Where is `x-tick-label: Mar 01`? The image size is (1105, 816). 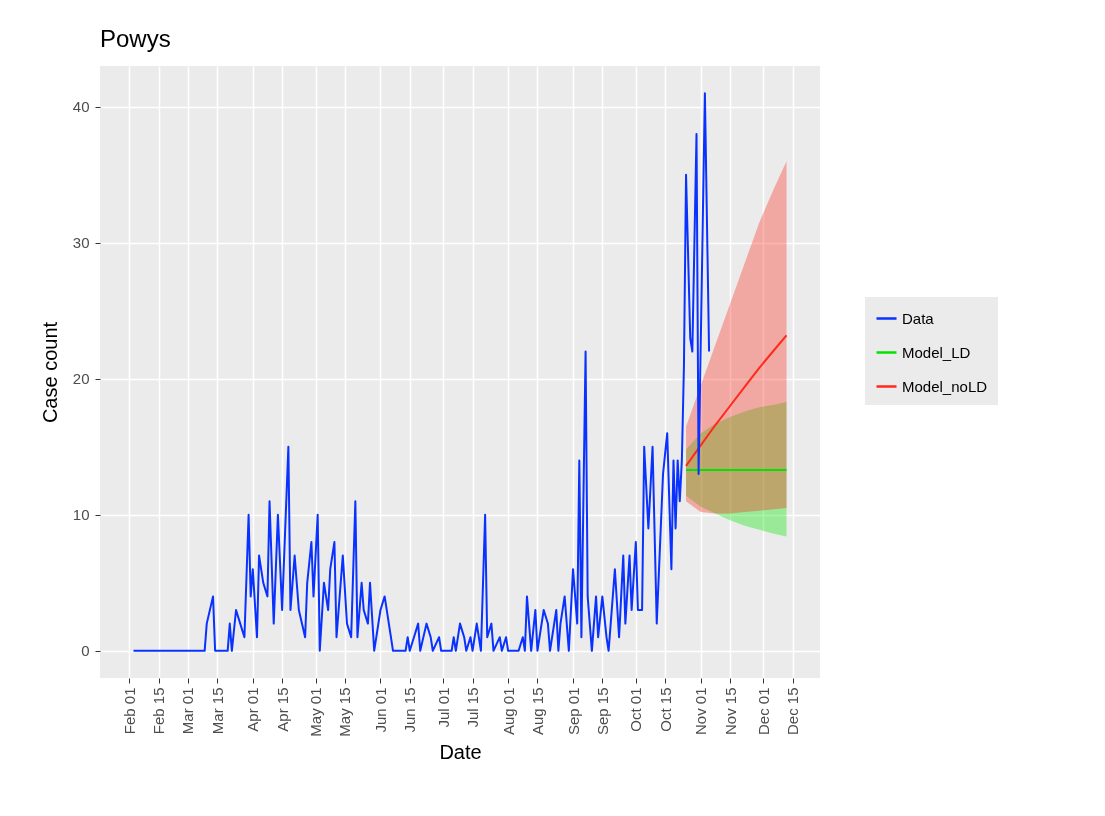 x-tick-label: Mar 01 is located at coordinates (188, 711).